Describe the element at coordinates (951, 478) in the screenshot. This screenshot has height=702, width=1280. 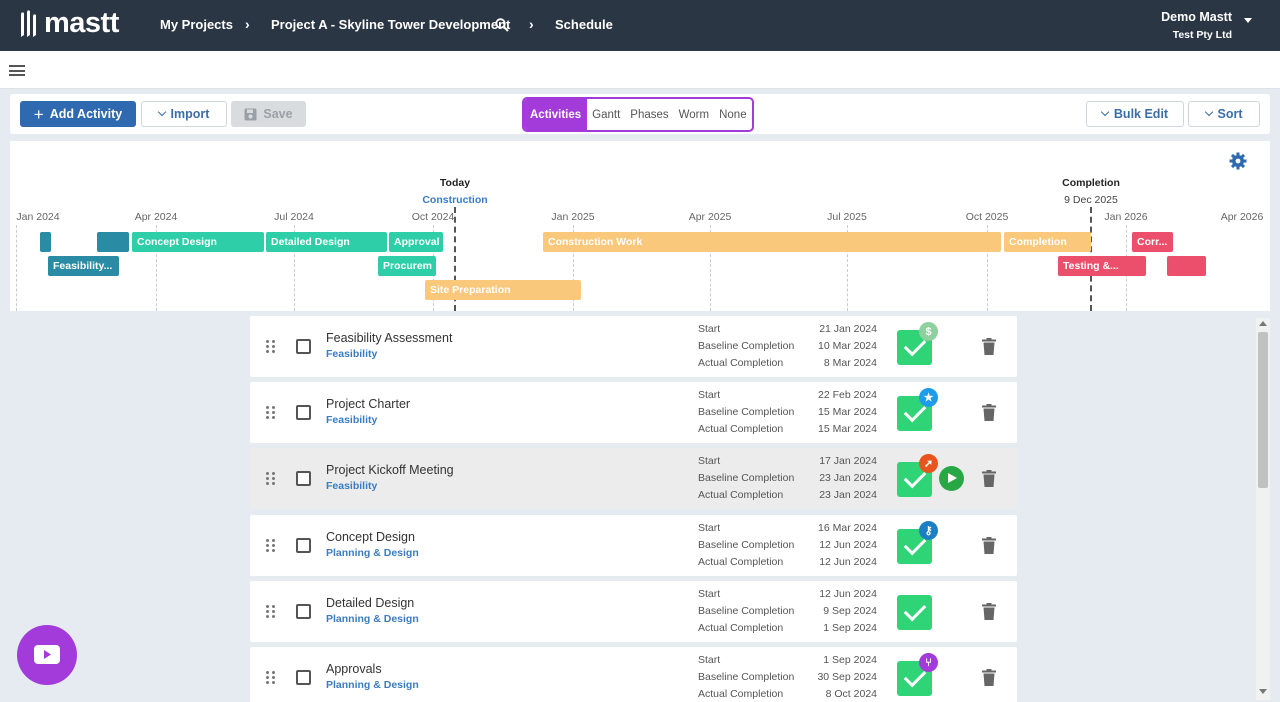
I see `play-icon` at that location.